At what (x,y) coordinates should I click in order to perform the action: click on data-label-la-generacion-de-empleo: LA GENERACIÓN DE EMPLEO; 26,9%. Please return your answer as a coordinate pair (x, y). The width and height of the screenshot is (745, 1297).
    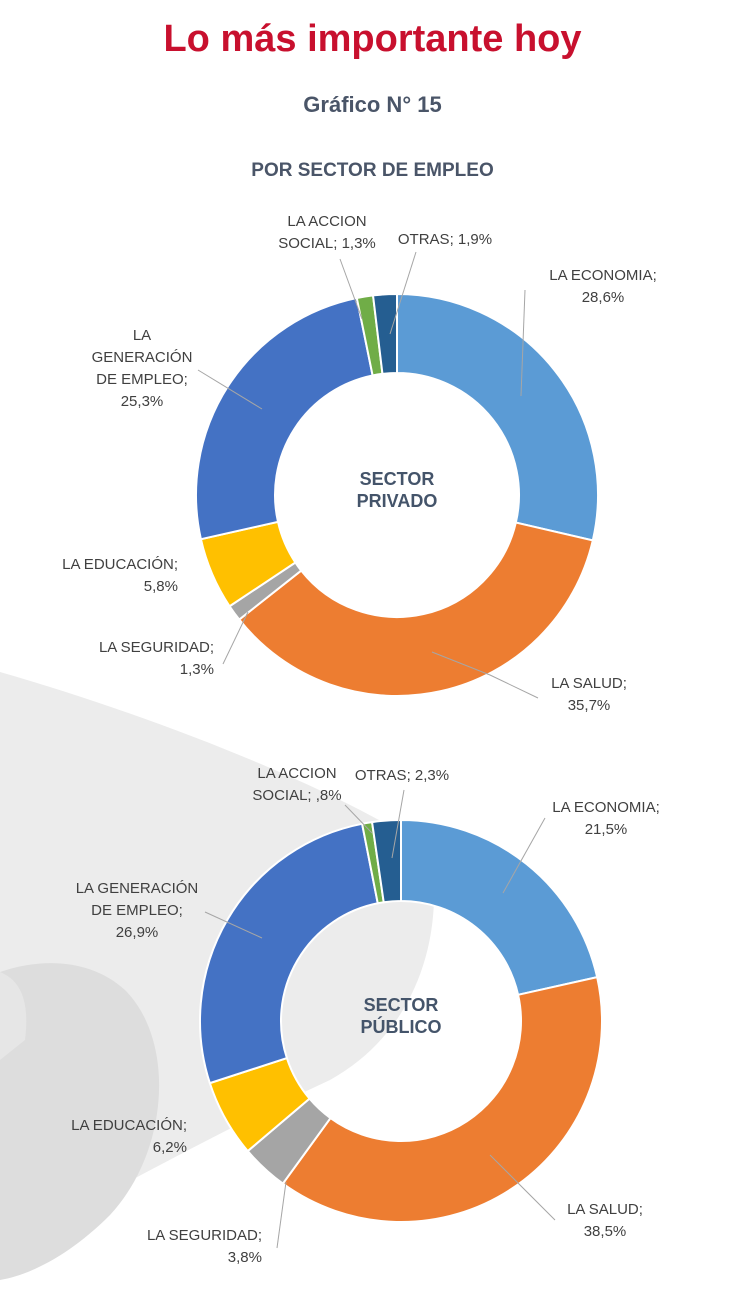
    Looking at the image, I should click on (137, 910).